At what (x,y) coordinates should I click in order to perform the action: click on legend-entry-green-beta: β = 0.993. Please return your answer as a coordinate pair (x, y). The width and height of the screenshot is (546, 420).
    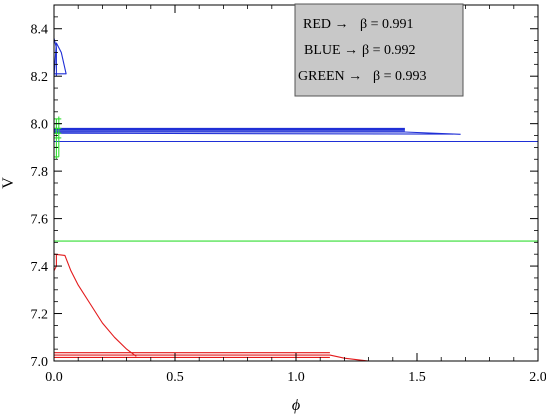
    Looking at the image, I should click on (400, 76).